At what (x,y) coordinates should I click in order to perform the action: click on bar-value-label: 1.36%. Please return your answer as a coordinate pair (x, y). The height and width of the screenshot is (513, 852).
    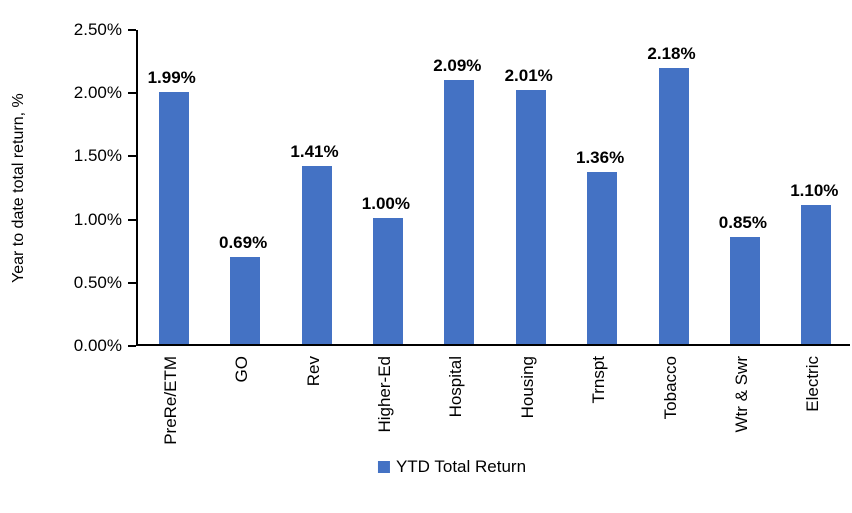
    Looking at the image, I should click on (600, 158).